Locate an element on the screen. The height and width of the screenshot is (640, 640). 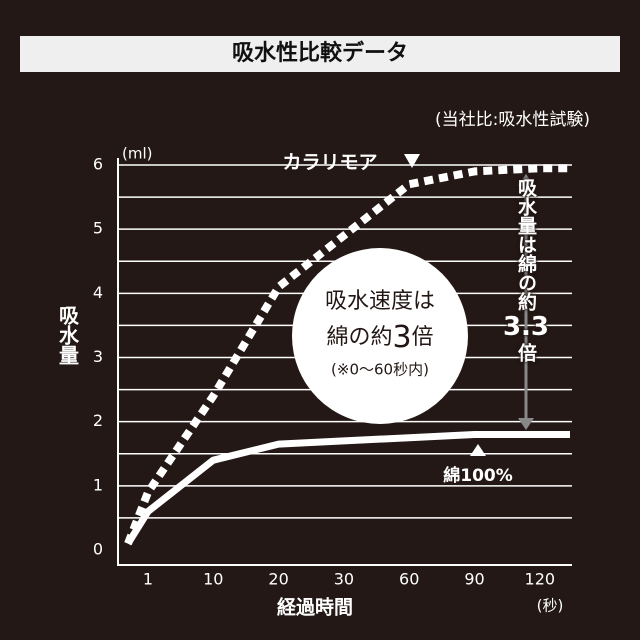
y-tick-label: 2 is located at coordinates (98, 420).